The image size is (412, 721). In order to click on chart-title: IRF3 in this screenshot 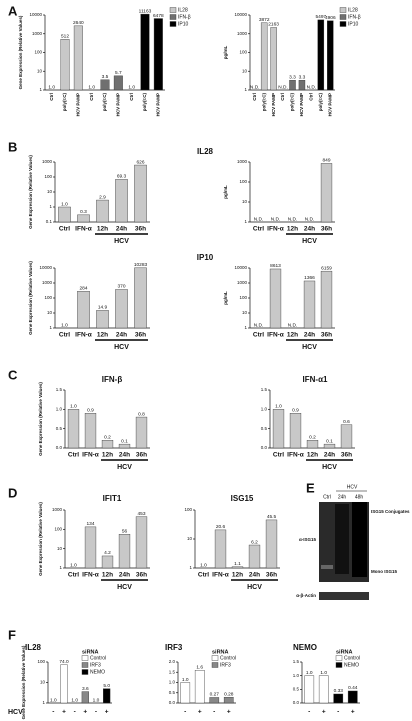, I will do `click(174, 647)`.